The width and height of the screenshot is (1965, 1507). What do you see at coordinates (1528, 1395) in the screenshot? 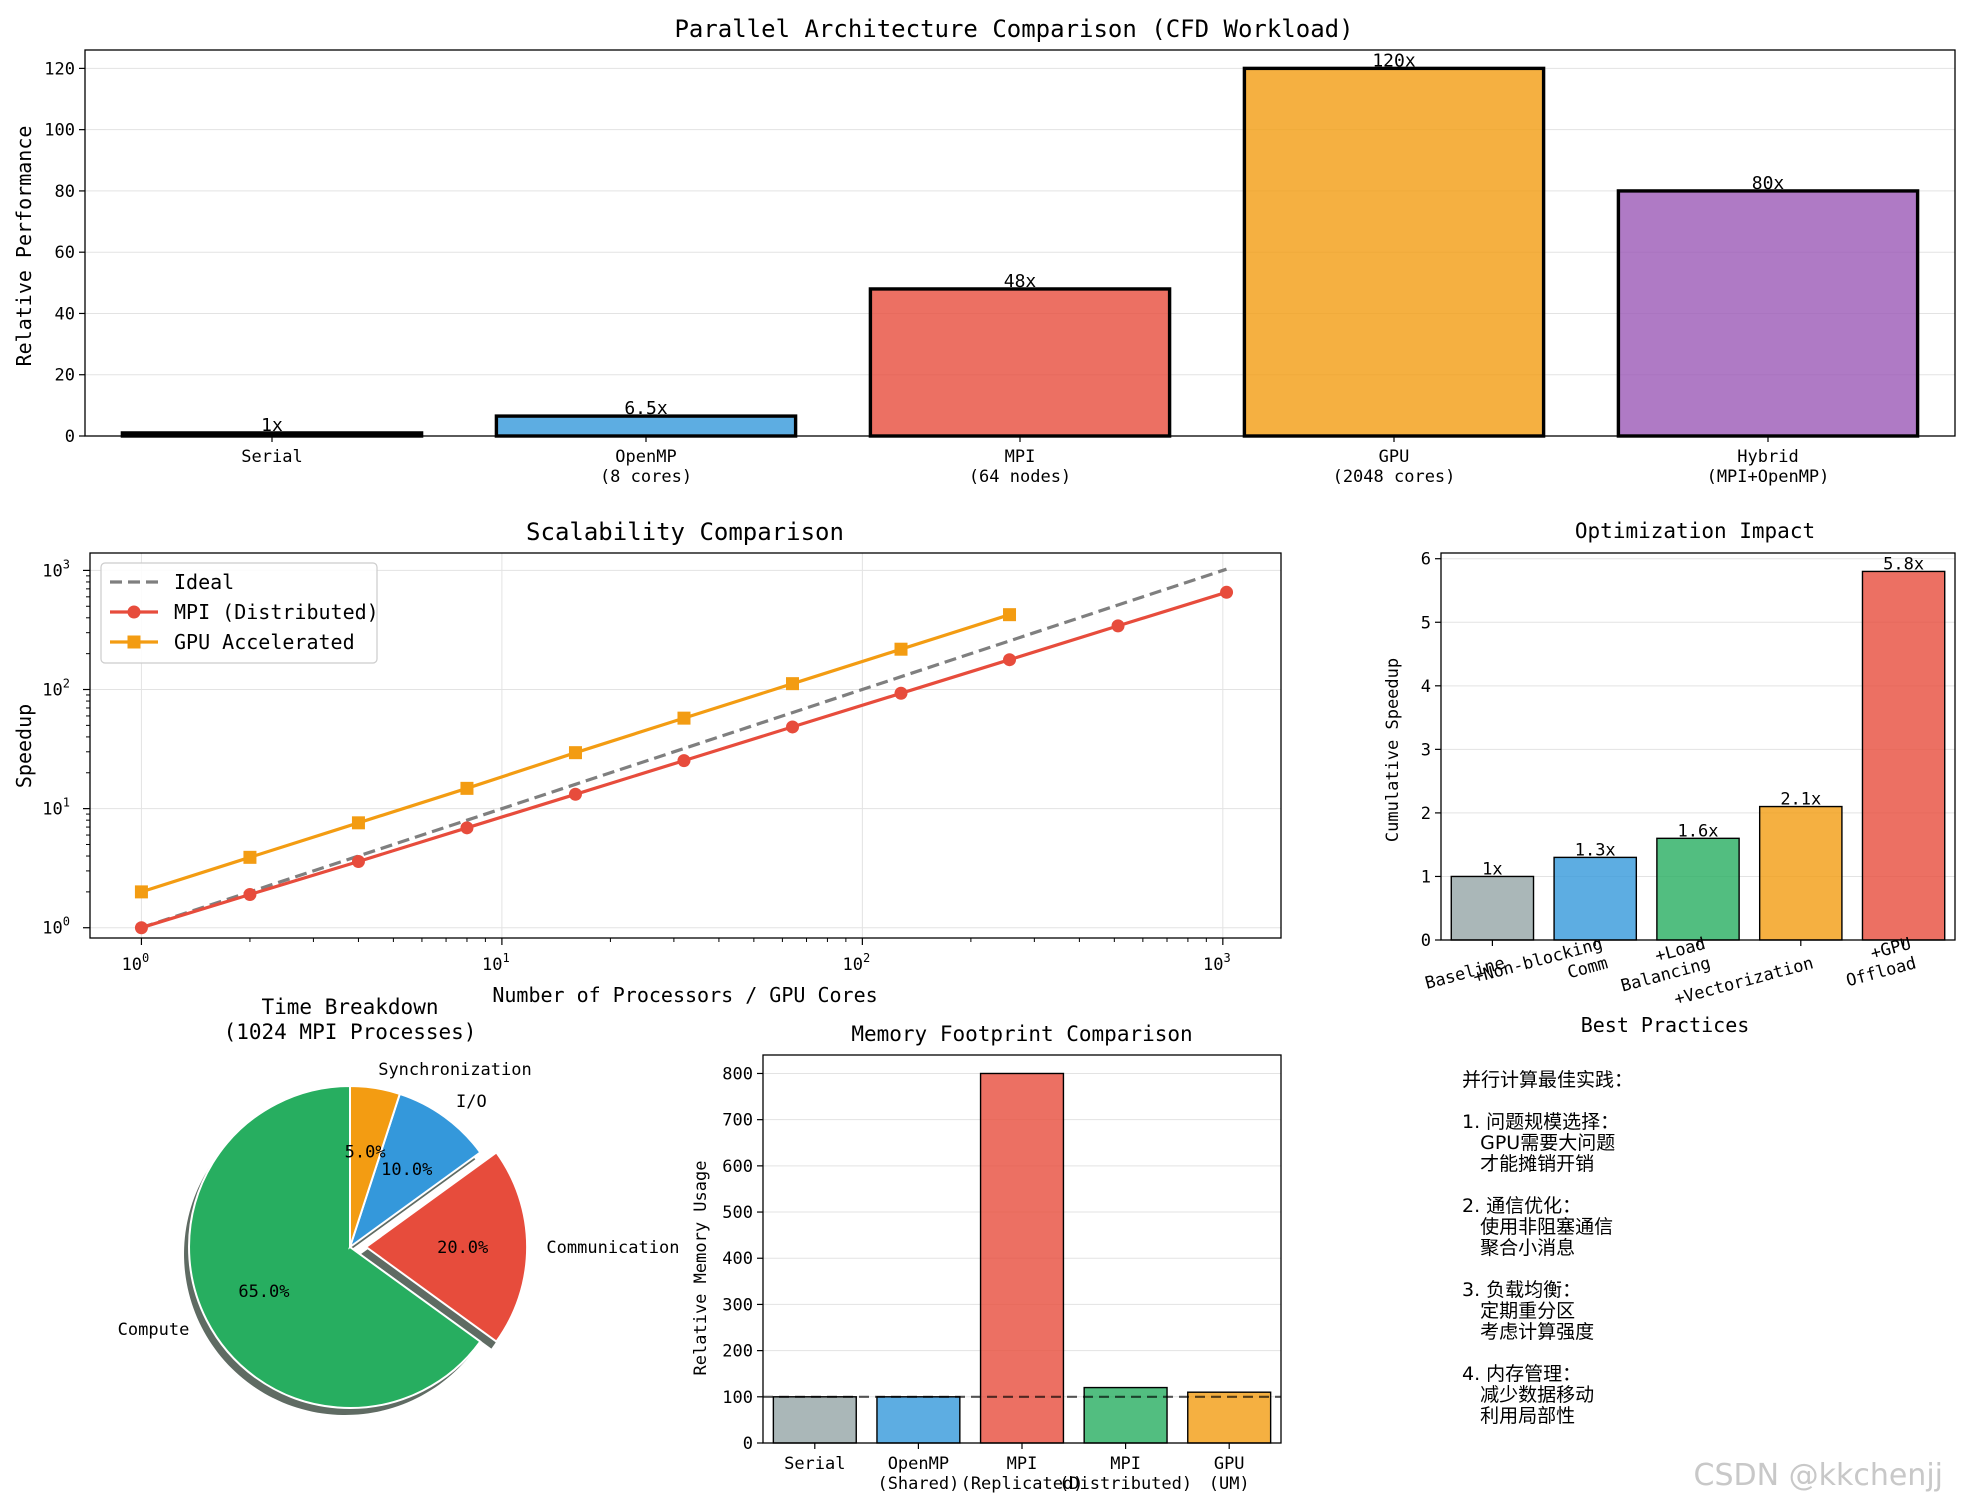
I see `notes-line: 减少数据移动` at bounding box center [1528, 1395].